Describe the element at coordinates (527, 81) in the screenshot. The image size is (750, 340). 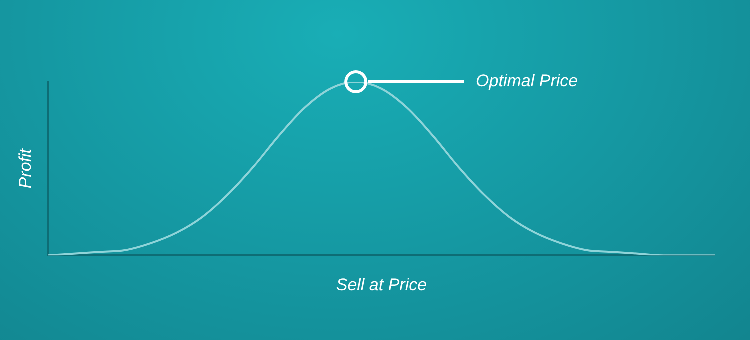
I see `annotation: Optimal Price` at that location.